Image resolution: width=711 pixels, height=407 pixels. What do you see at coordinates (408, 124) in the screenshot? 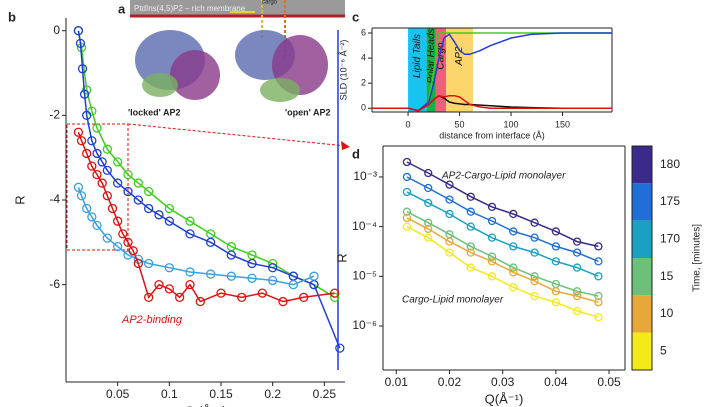
I see `x-tick-label: 0` at bounding box center [408, 124].